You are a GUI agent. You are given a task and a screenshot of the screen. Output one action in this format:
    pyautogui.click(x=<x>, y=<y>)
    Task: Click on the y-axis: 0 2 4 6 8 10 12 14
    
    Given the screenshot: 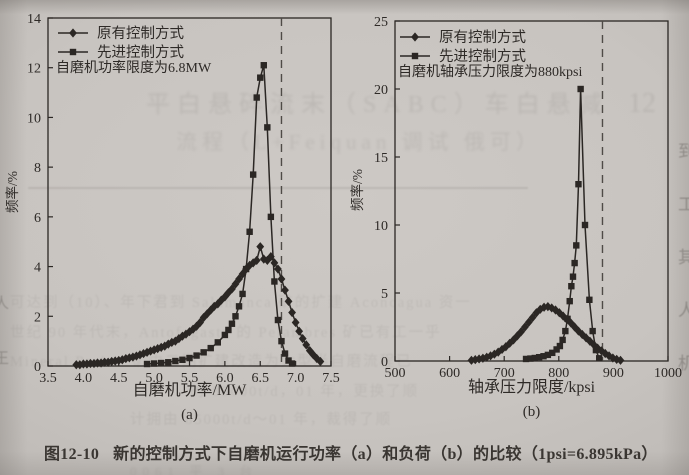 What is the action you would take?
    pyautogui.click(x=40, y=193)
    